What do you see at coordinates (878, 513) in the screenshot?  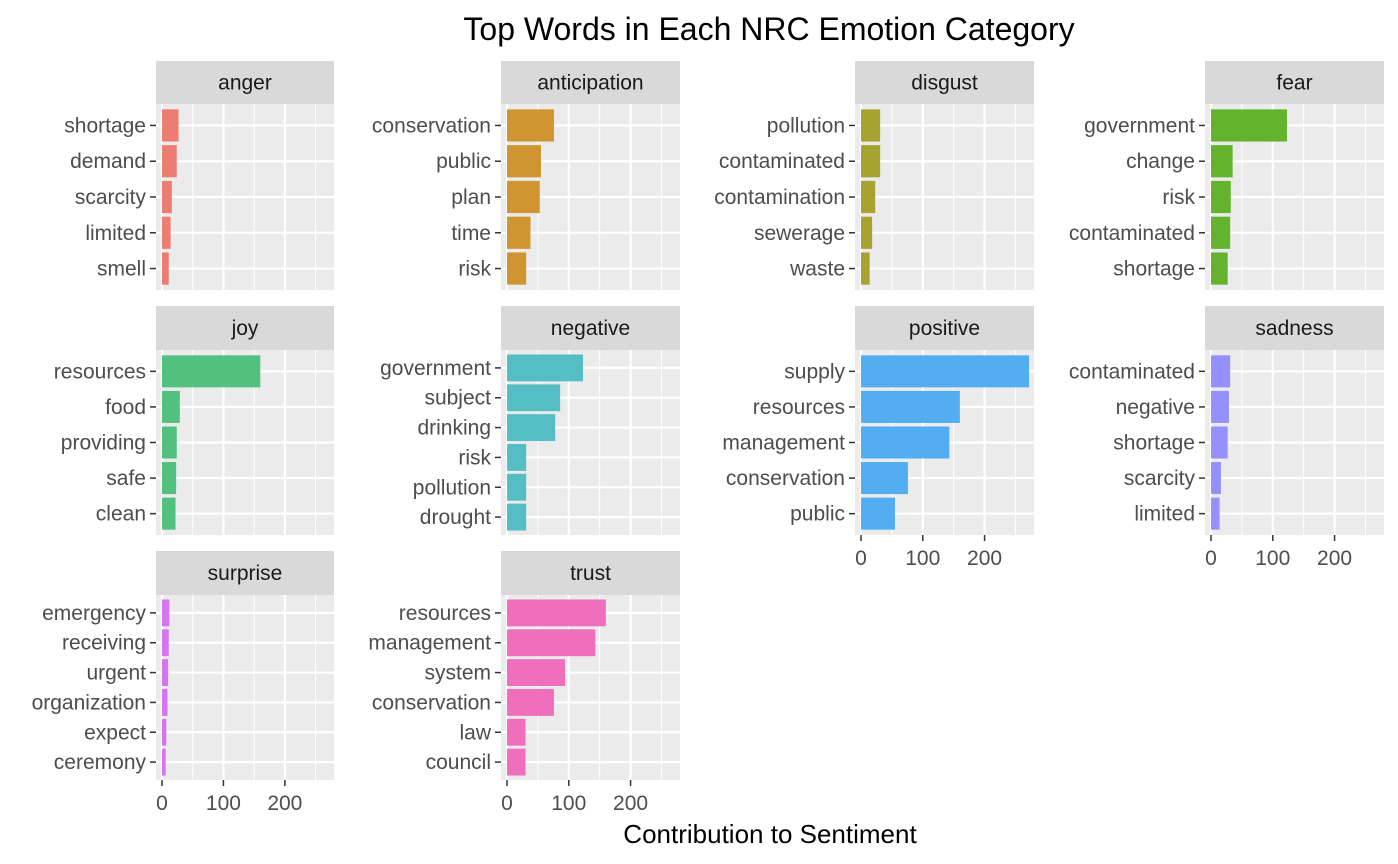 I see `bar-positive-public` at bounding box center [878, 513].